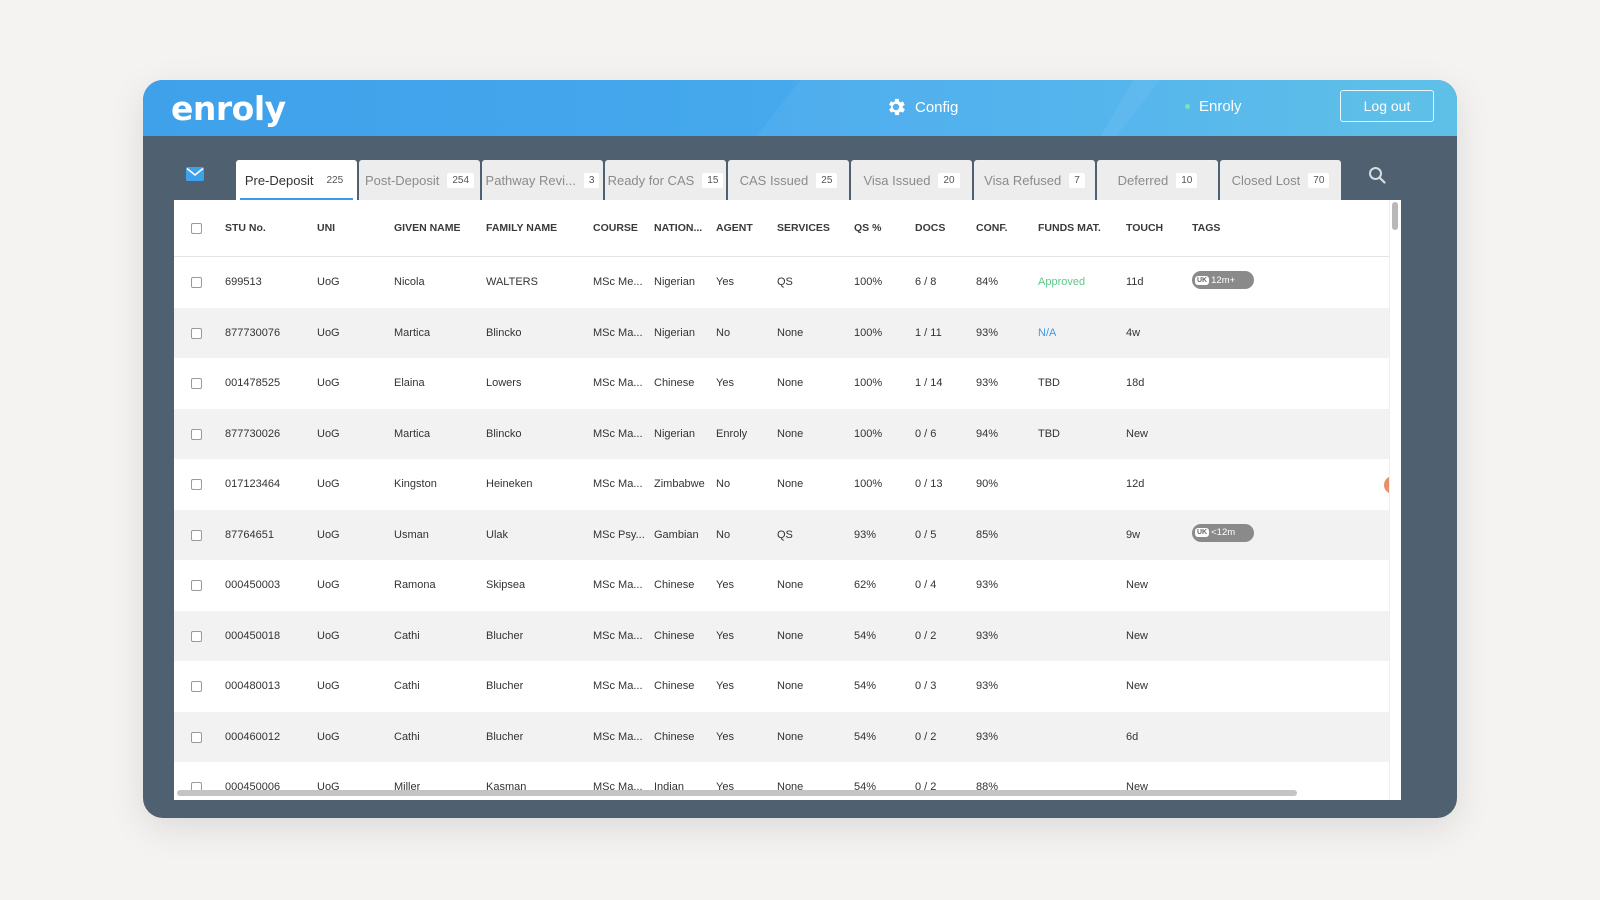 The image size is (1600, 900). Describe the element at coordinates (803, 228) in the screenshot. I see `column-header-services: SERVICES` at that location.